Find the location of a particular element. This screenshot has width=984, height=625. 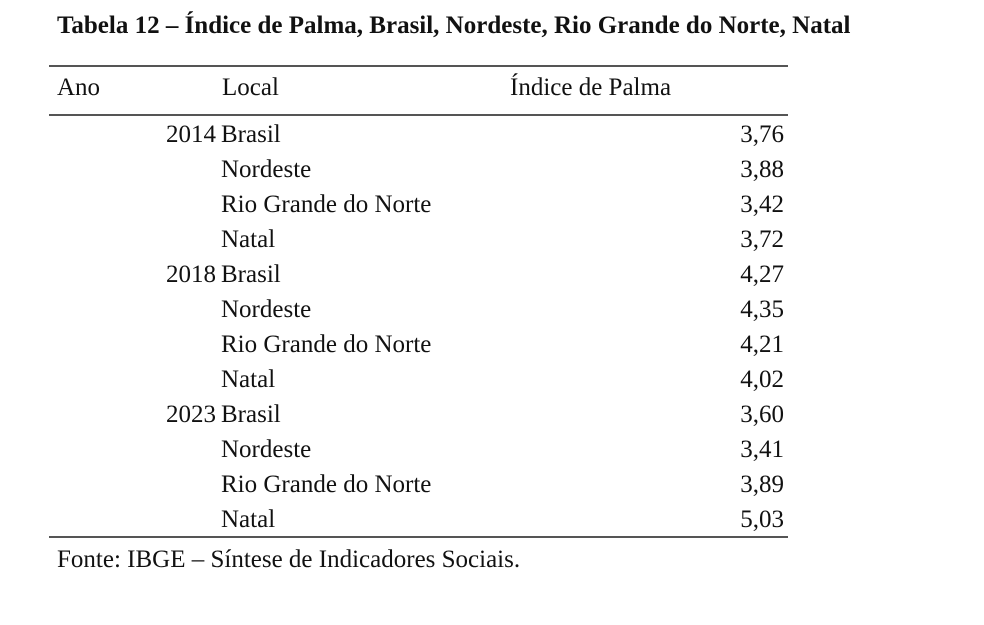

table-top-rule is located at coordinates (418, 66).